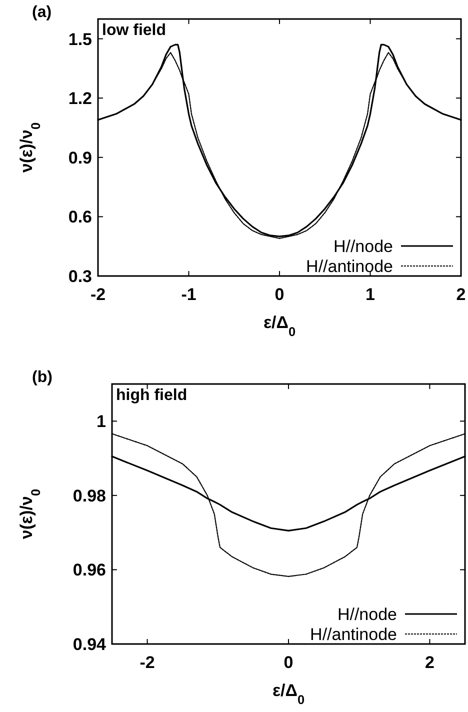 Image resolution: width=468 pixels, height=712 pixels. Describe the element at coordinates (89, 570) in the screenshot. I see `y-tick-label: 0.96` at that location.